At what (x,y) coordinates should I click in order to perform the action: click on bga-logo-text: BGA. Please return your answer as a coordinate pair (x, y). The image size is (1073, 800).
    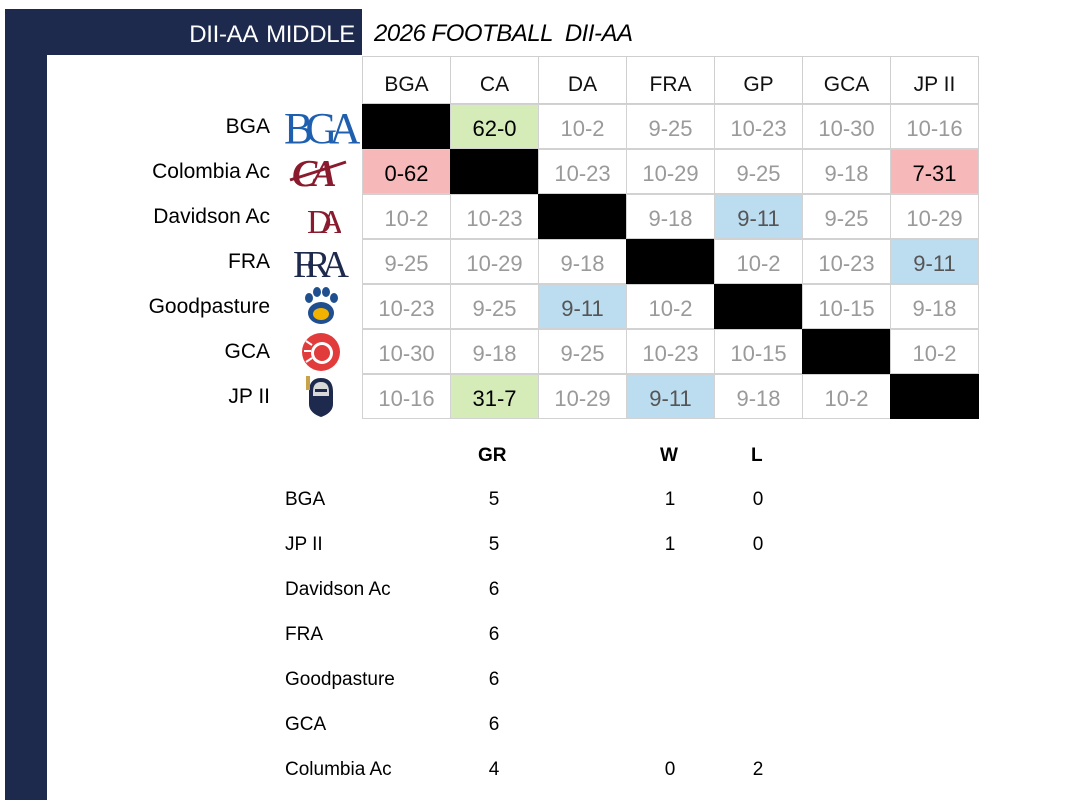
    Looking at the image, I should click on (322, 127).